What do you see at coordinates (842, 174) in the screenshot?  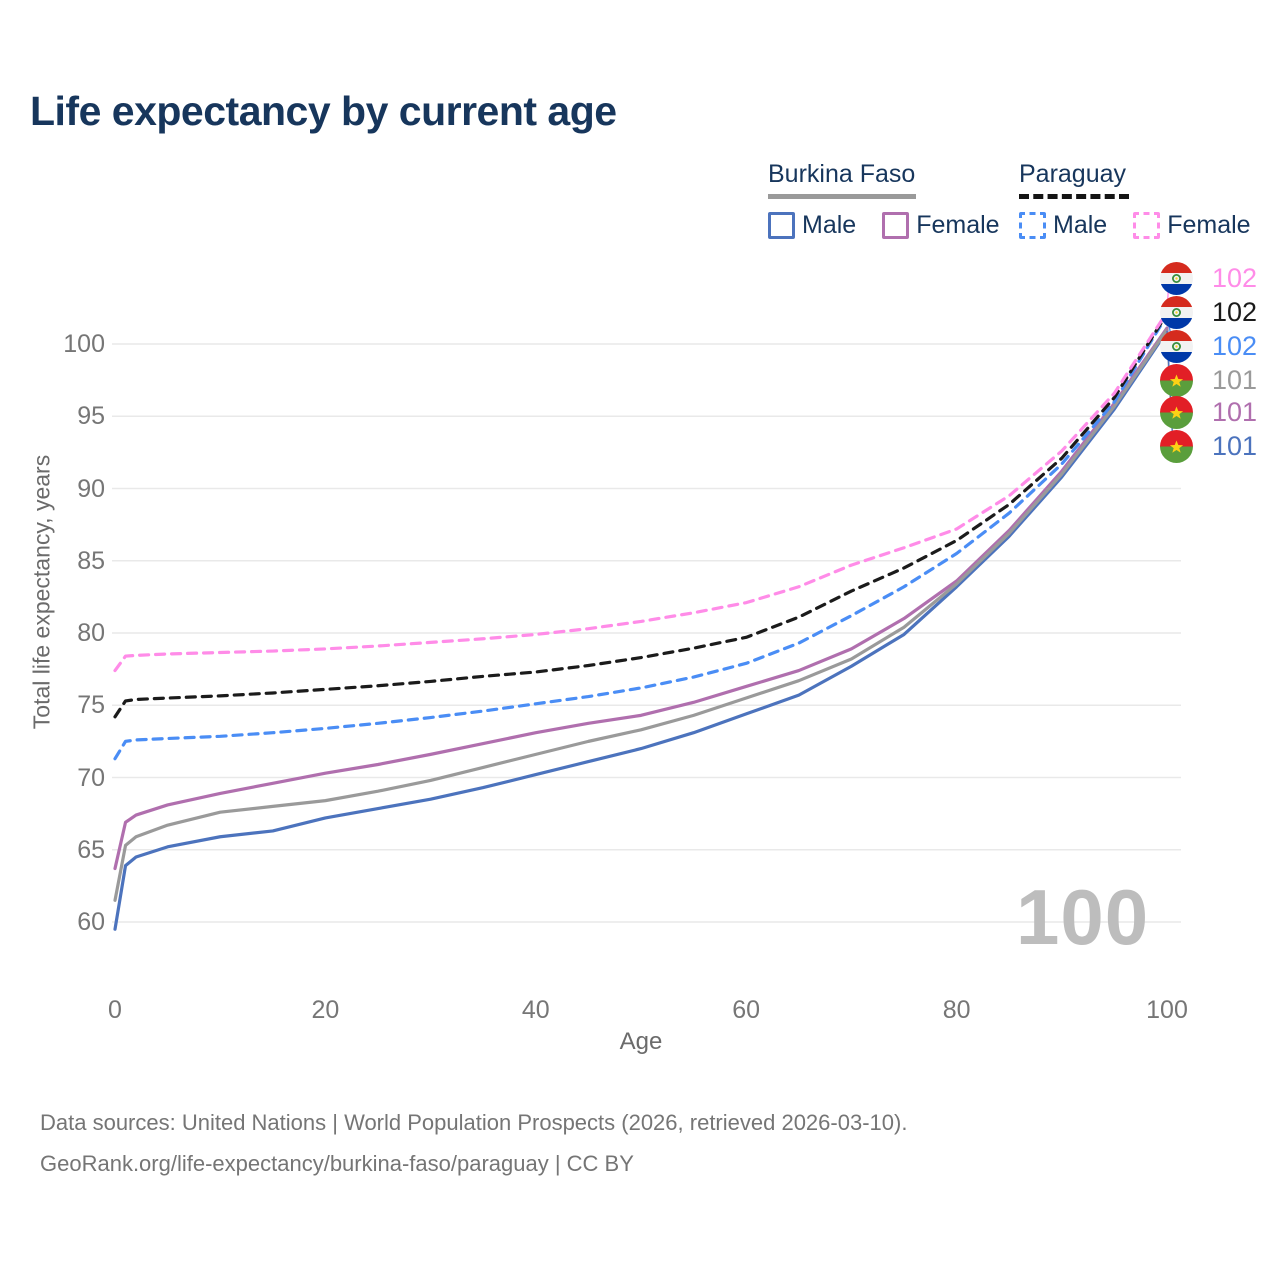 I see `legend-country-label: Burkina Faso` at bounding box center [842, 174].